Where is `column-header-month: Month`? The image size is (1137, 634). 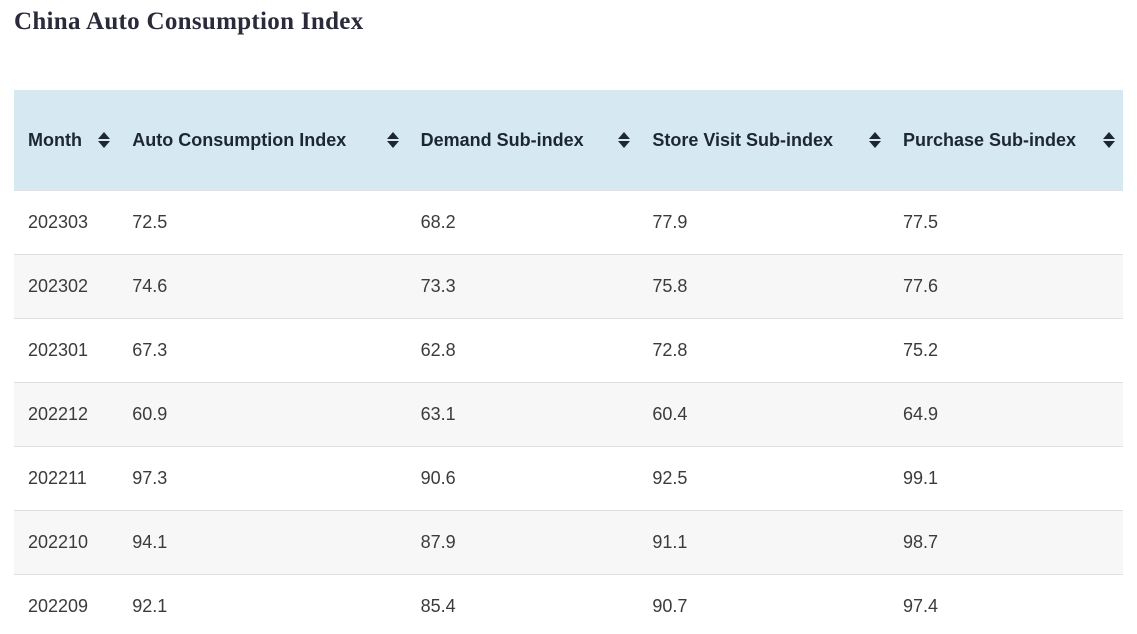
column-header-month: Month is located at coordinates (66, 140).